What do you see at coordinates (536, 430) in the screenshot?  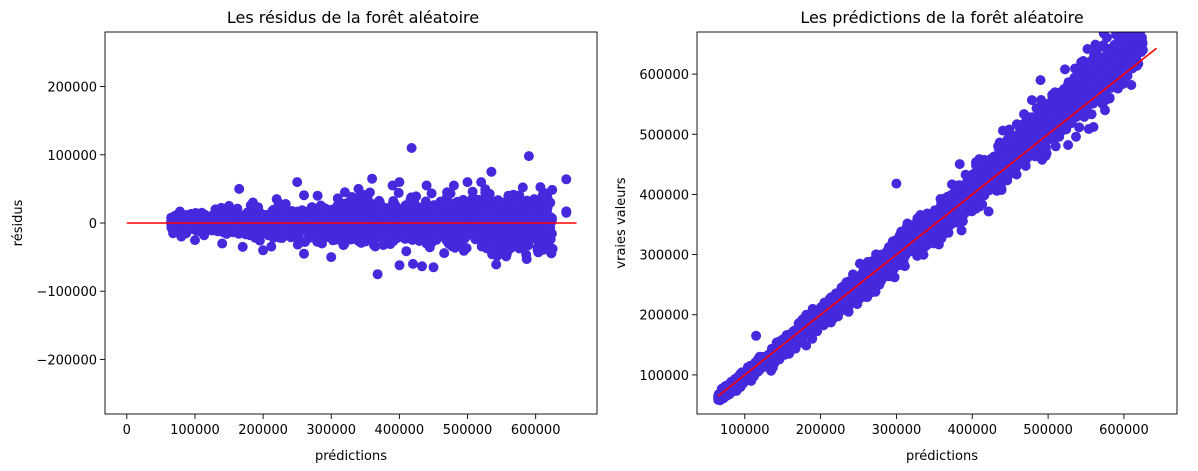 I see `residuals-x-tick-label: 600000` at bounding box center [536, 430].